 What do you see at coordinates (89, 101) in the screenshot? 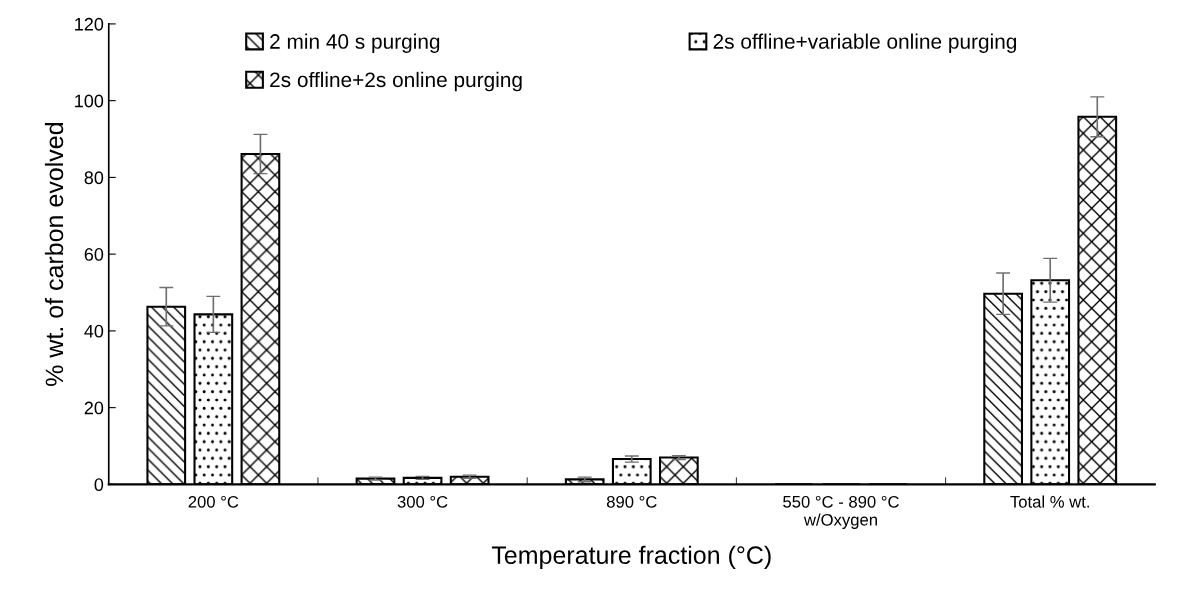
I see `y-tick-label: 100` at bounding box center [89, 101].